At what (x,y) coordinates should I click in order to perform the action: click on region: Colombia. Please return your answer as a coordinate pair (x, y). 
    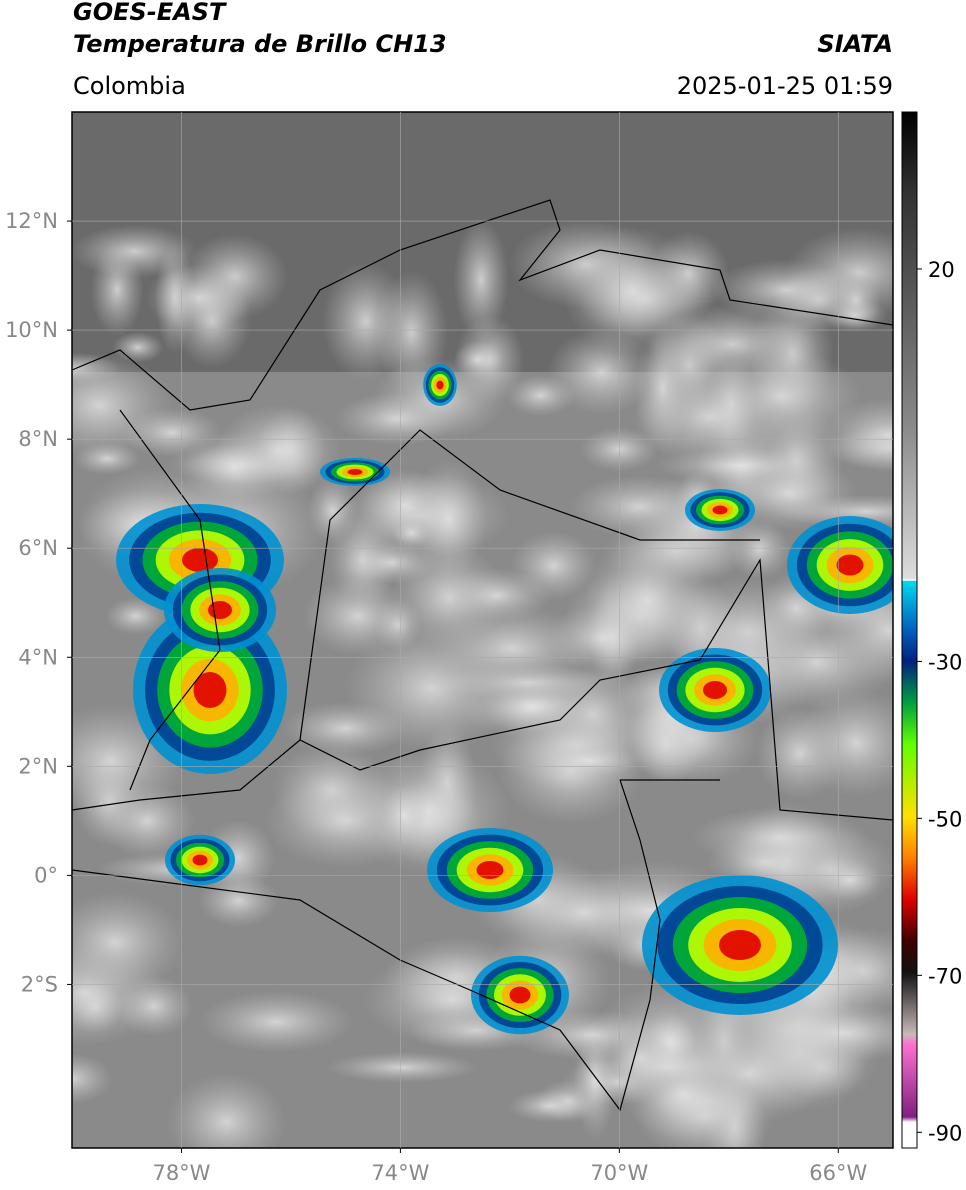
    Looking at the image, I should click on (129, 86).